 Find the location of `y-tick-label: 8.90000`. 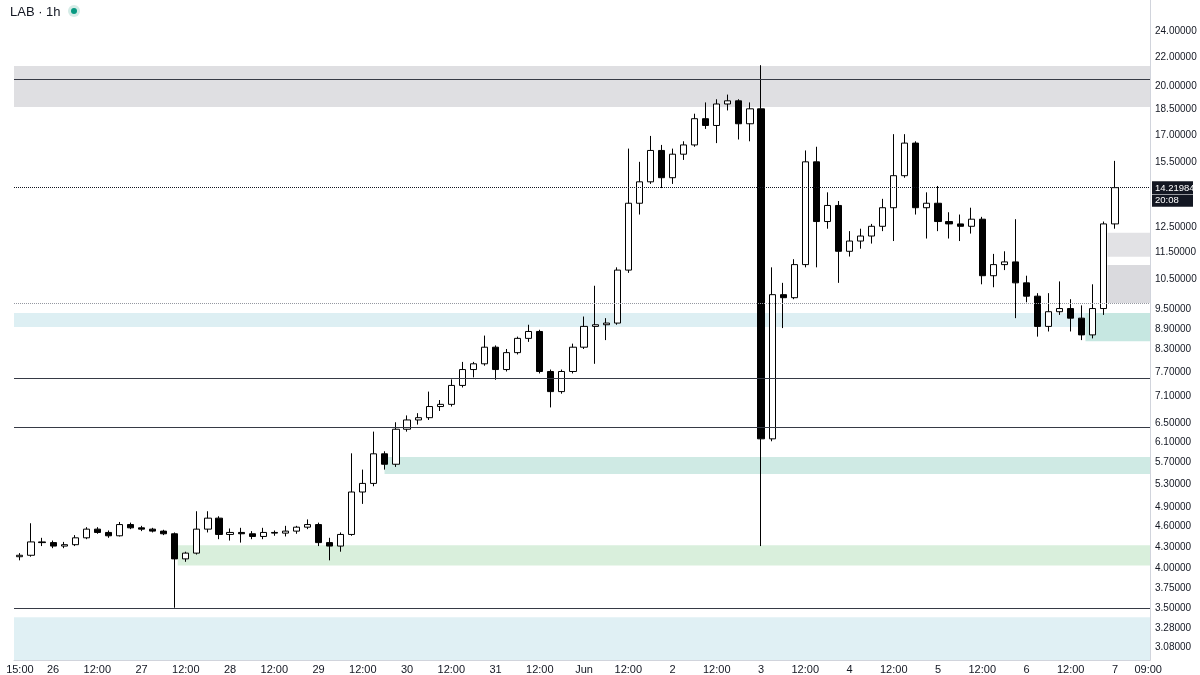

y-tick-label: 8.90000 is located at coordinates (1173, 328).